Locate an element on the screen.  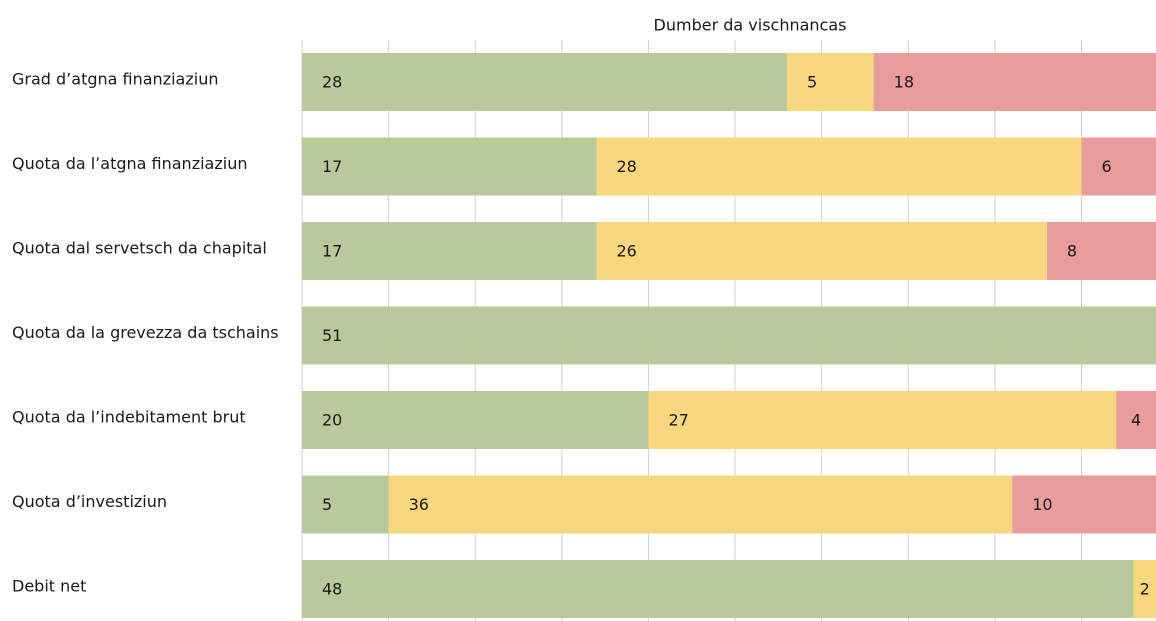
data-label: 10 is located at coordinates (1042, 504).